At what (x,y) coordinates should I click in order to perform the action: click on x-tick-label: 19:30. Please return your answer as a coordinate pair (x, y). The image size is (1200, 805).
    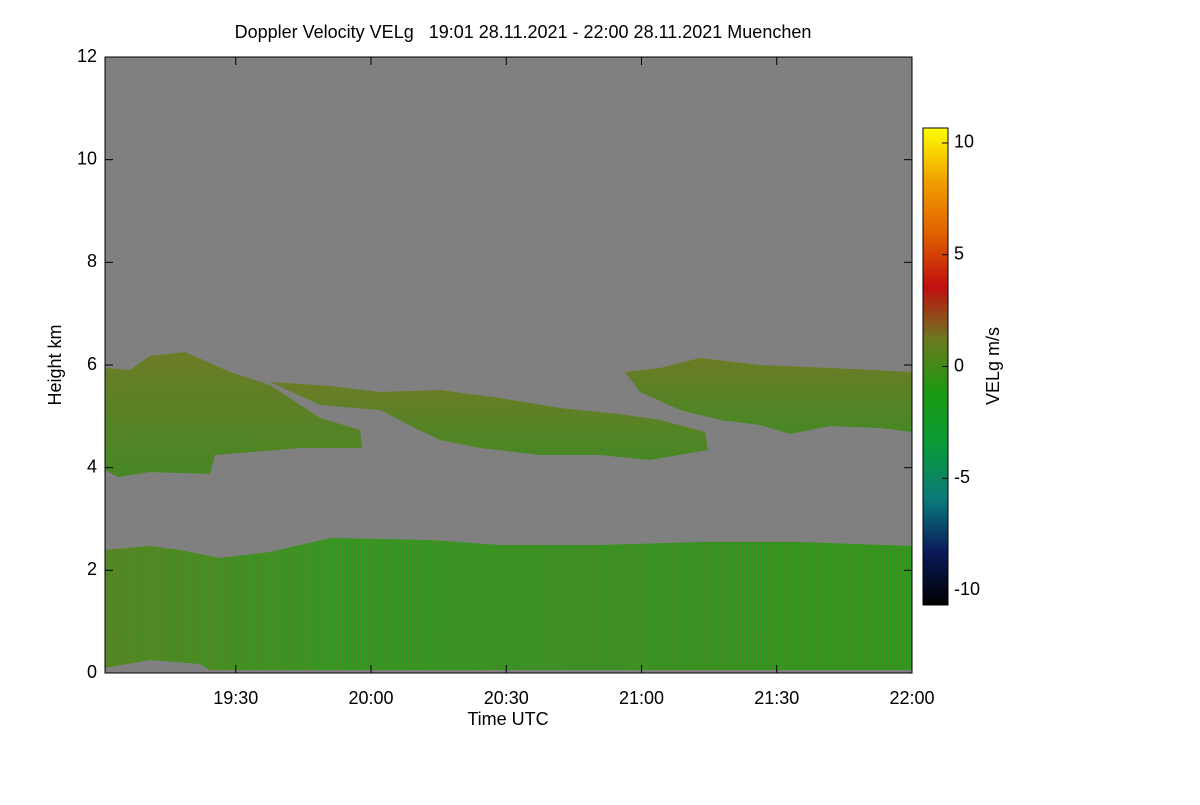
    Looking at the image, I should click on (235, 698).